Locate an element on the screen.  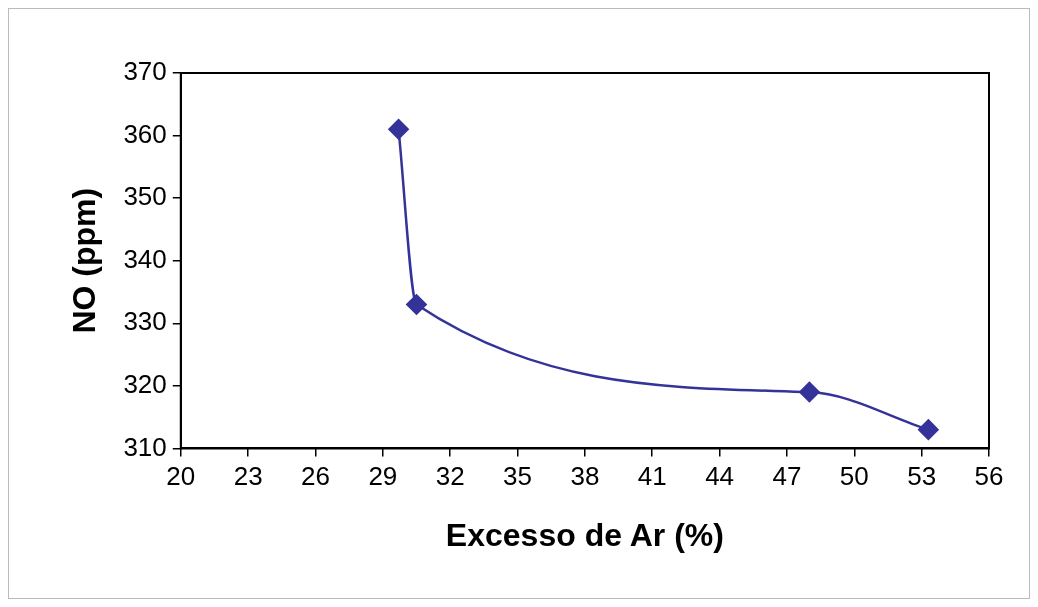
y-axis-title: NO (ppm) is located at coordinates (84, 260).